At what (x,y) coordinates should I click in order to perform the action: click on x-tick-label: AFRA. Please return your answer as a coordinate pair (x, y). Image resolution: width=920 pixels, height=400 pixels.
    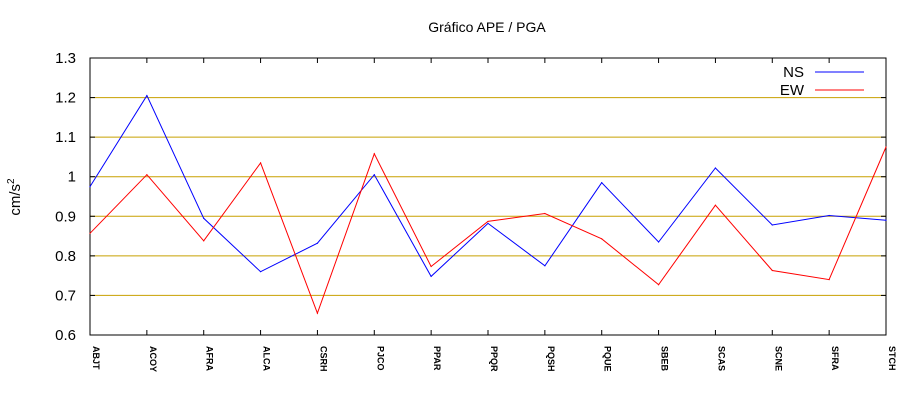
    Looking at the image, I should click on (210, 358).